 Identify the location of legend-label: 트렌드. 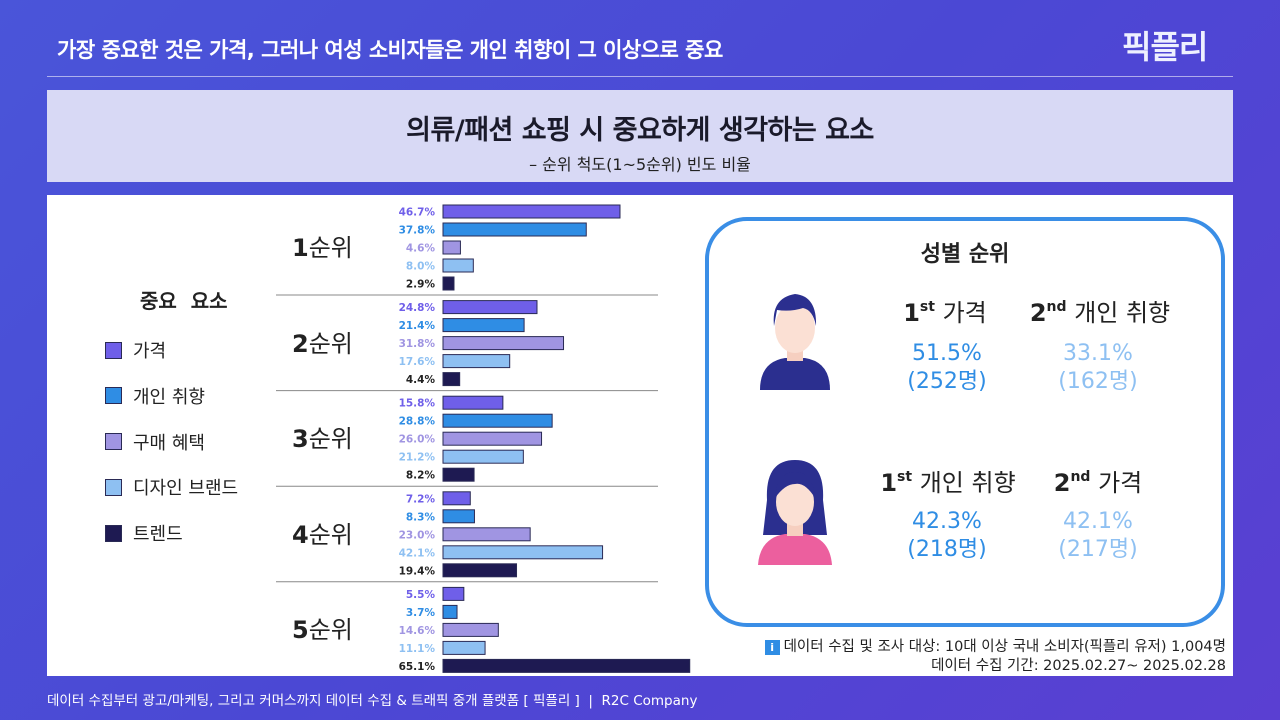
(158, 535).